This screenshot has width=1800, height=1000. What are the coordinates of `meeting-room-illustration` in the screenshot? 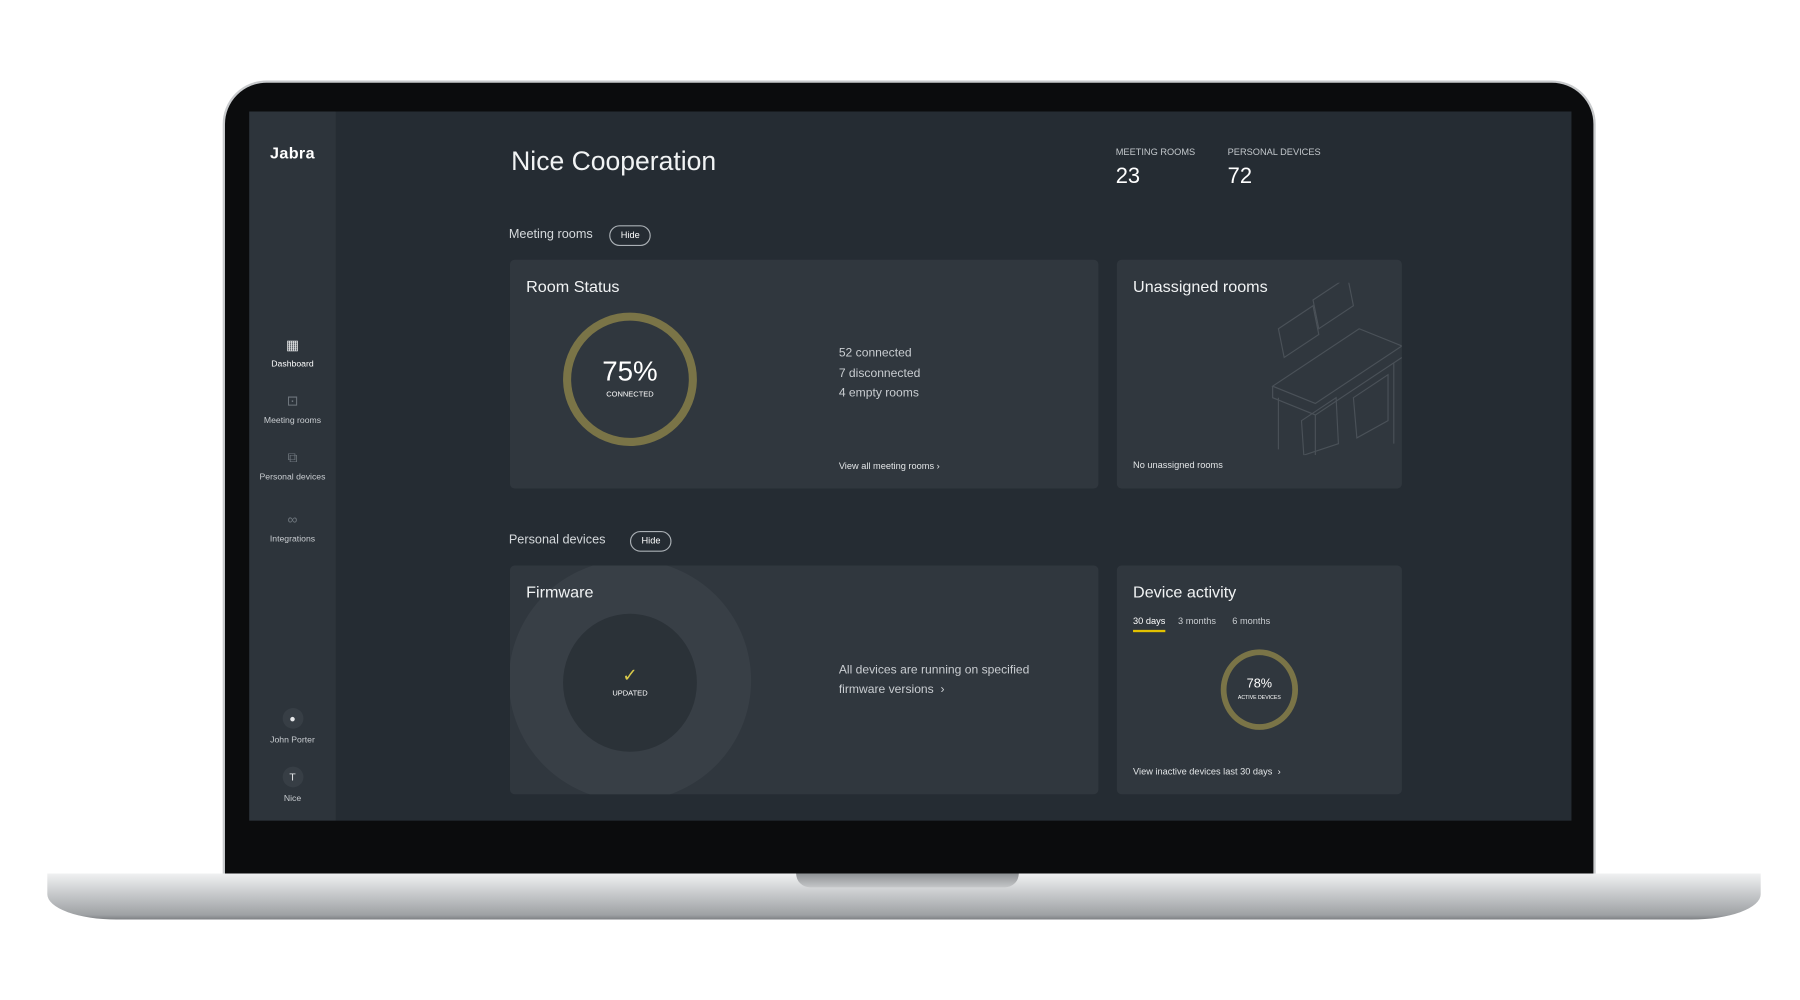 It's located at (1336, 369).